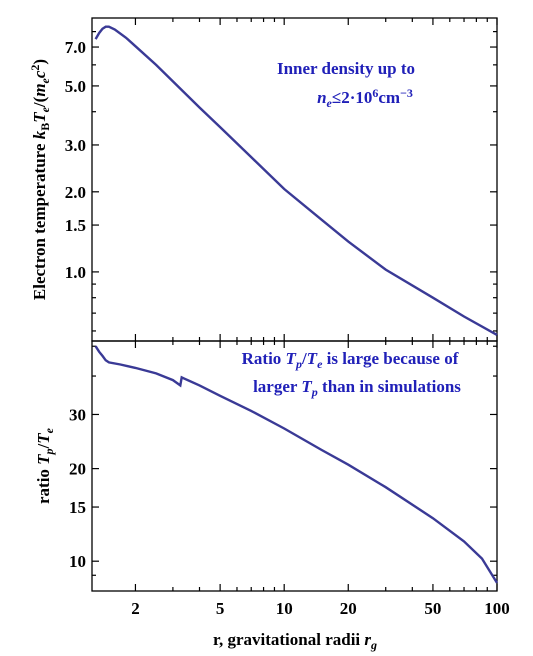 Image resolution: width=533 pixels, height=656 pixels. Describe the element at coordinates (75, 86) in the screenshot. I see `y-tick-label: 5.0` at that location.